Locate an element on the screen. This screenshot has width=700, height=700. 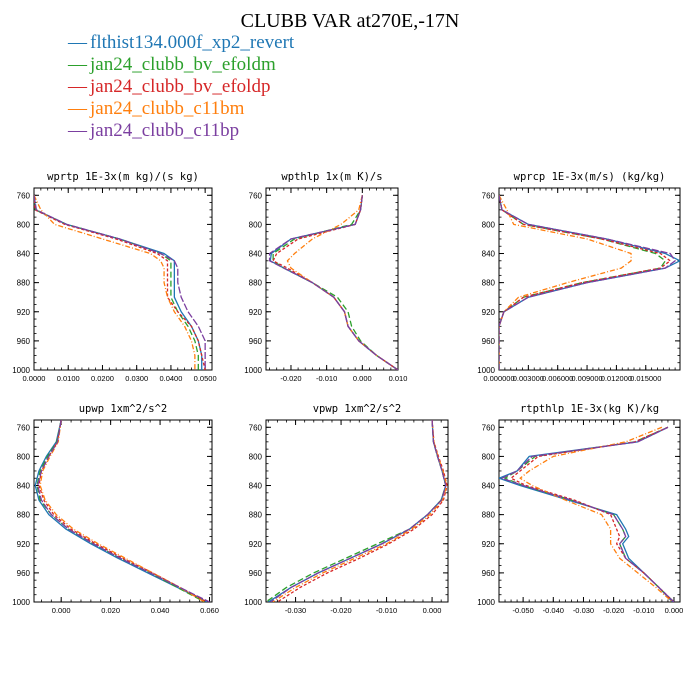
x-tick-label: -0.030 is located at coordinates (295, 610).